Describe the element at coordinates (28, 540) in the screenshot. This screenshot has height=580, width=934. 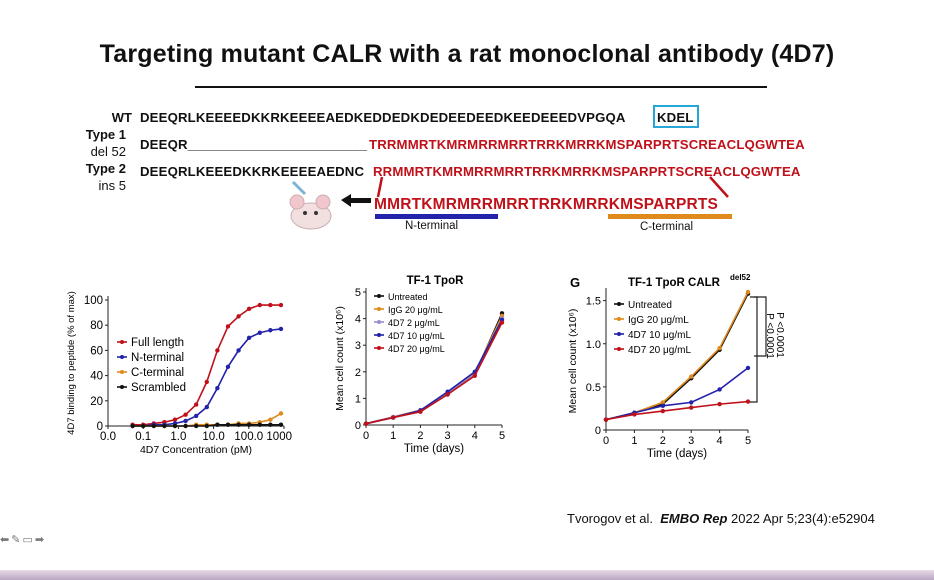
I see `slides-icon: ▭` at that location.